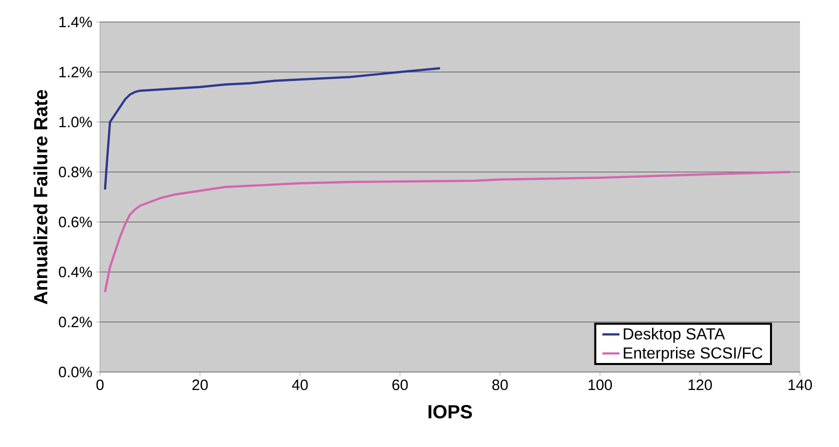  I want to click on x-tick-label: 20, so click(200, 385).